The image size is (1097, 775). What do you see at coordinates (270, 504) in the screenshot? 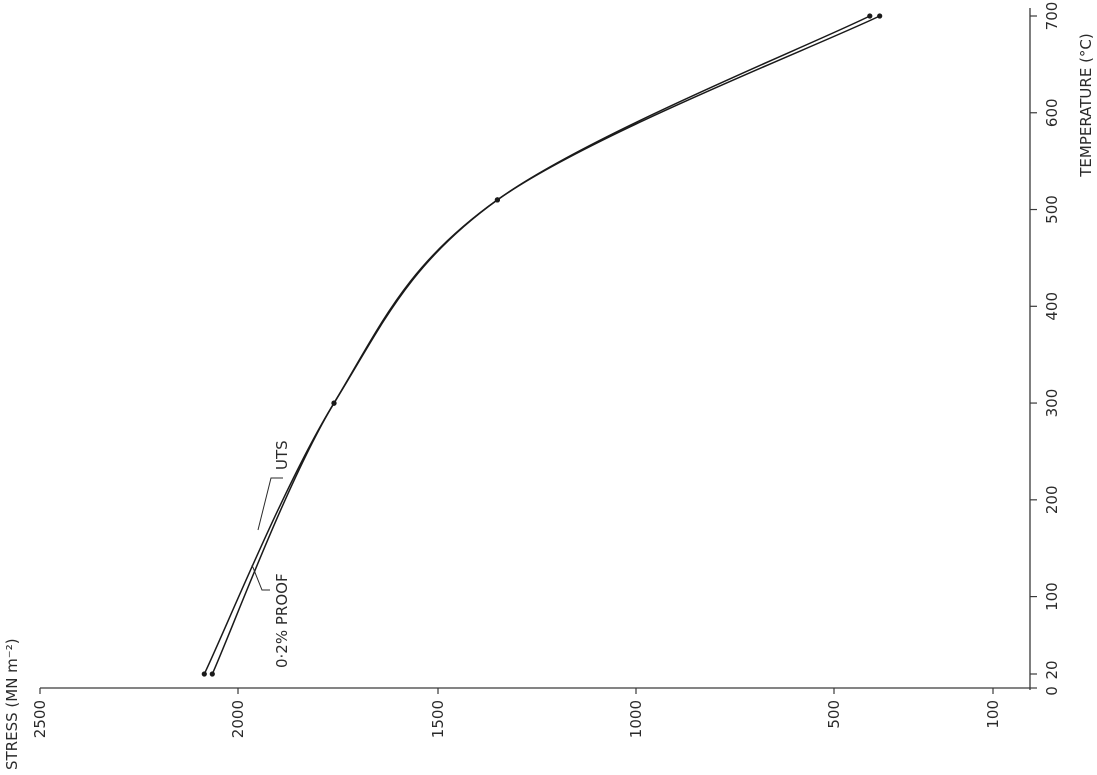
I see `uts-leader-line` at bounding box center [270, 504].